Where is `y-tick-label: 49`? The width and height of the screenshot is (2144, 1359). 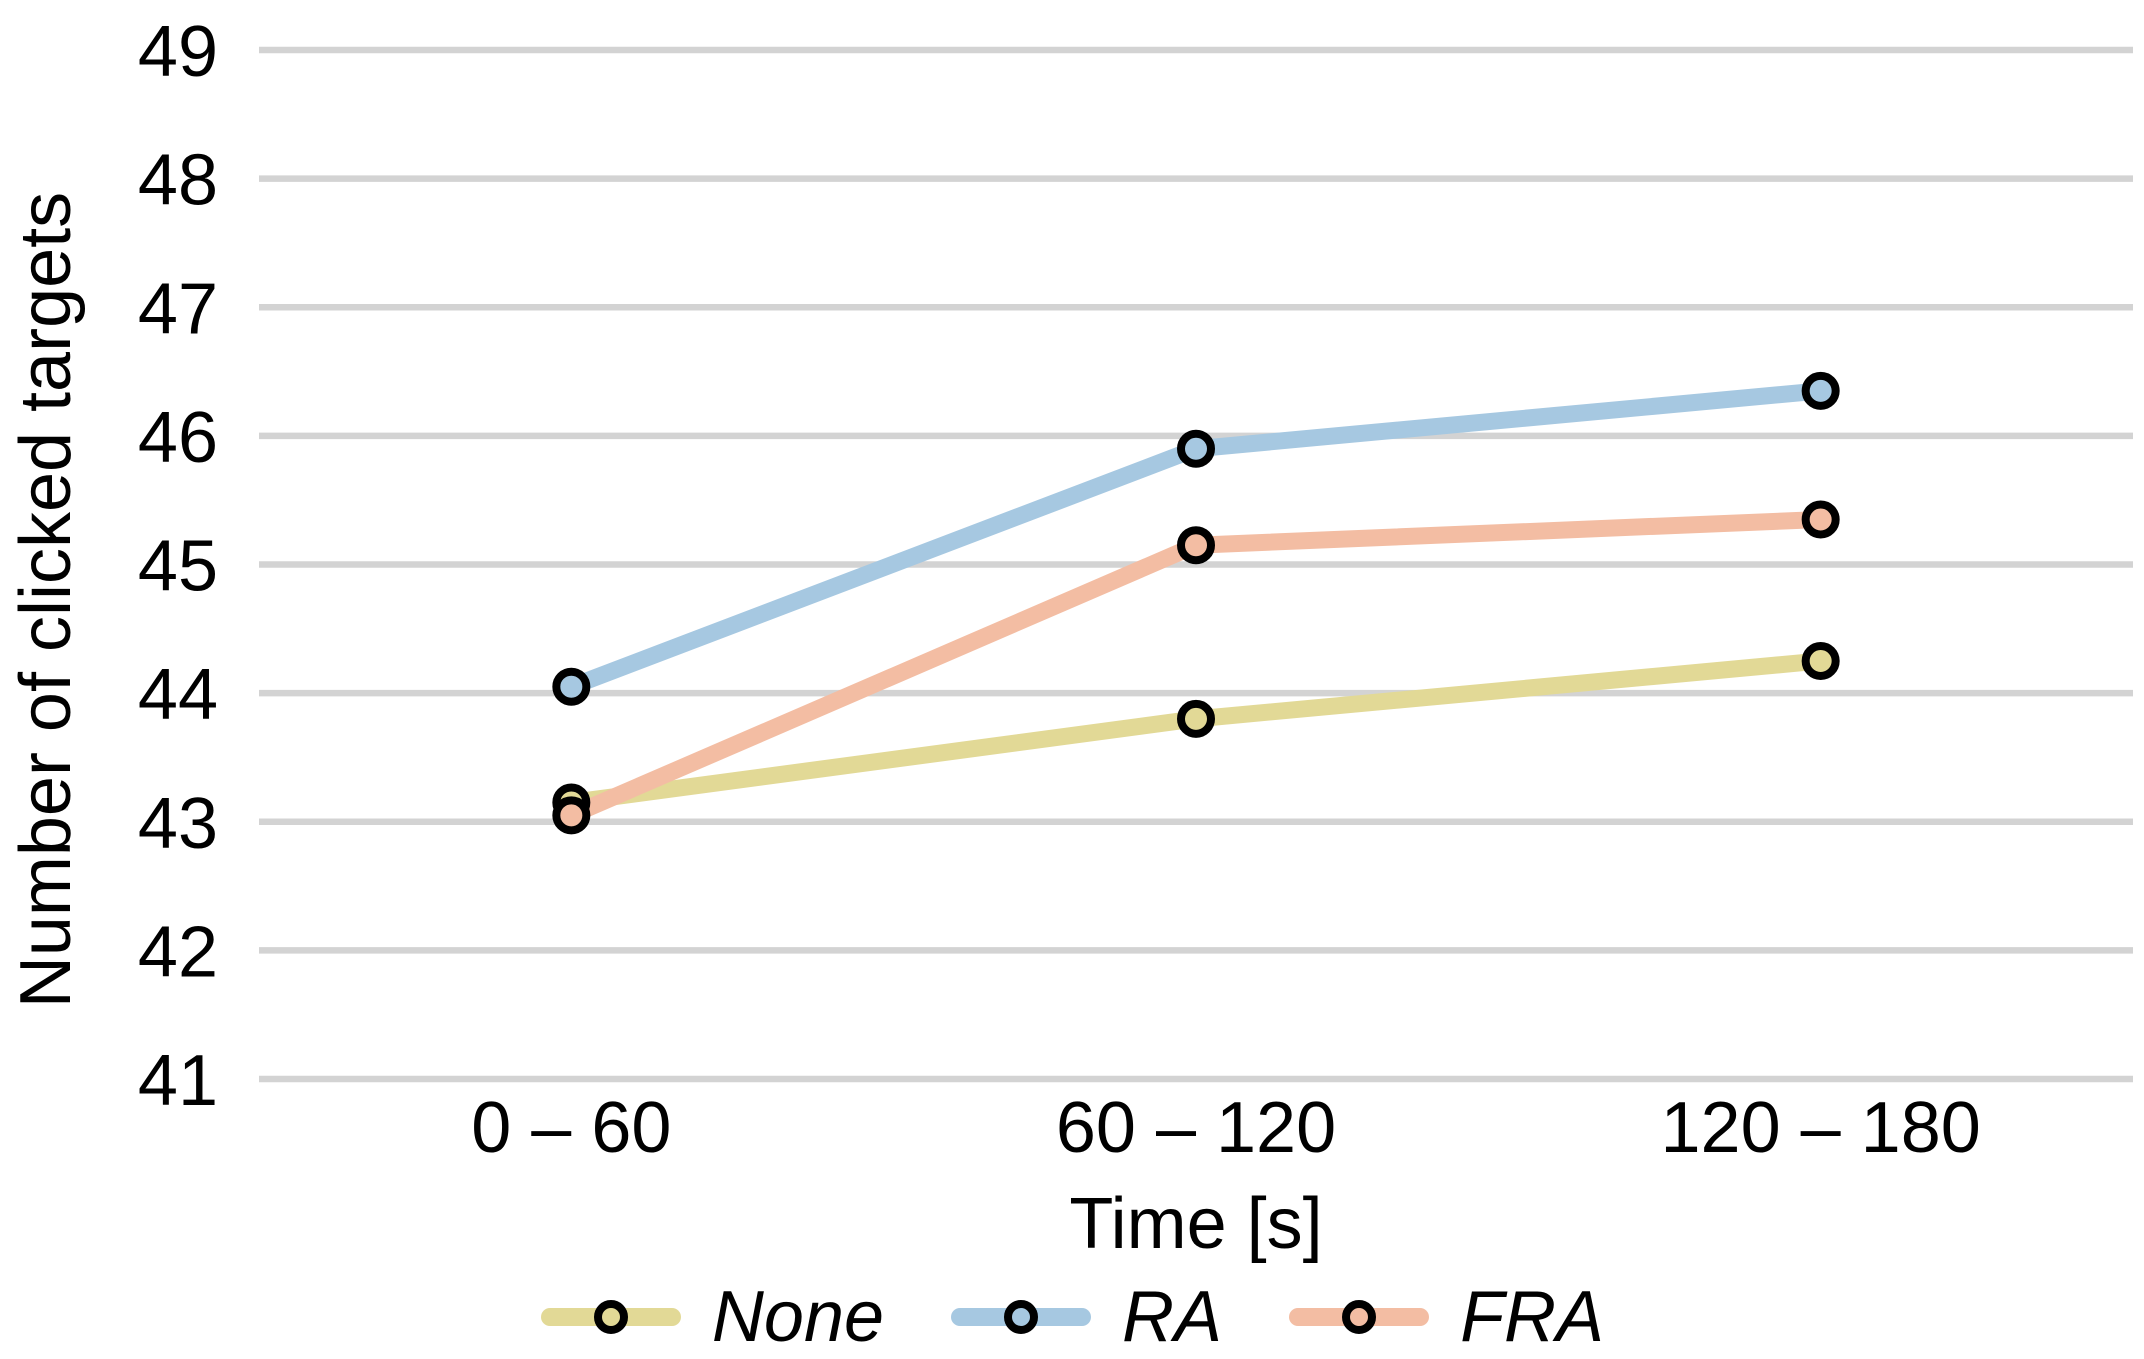 y-tick-label: 49 is located at coordinates (178, 52).